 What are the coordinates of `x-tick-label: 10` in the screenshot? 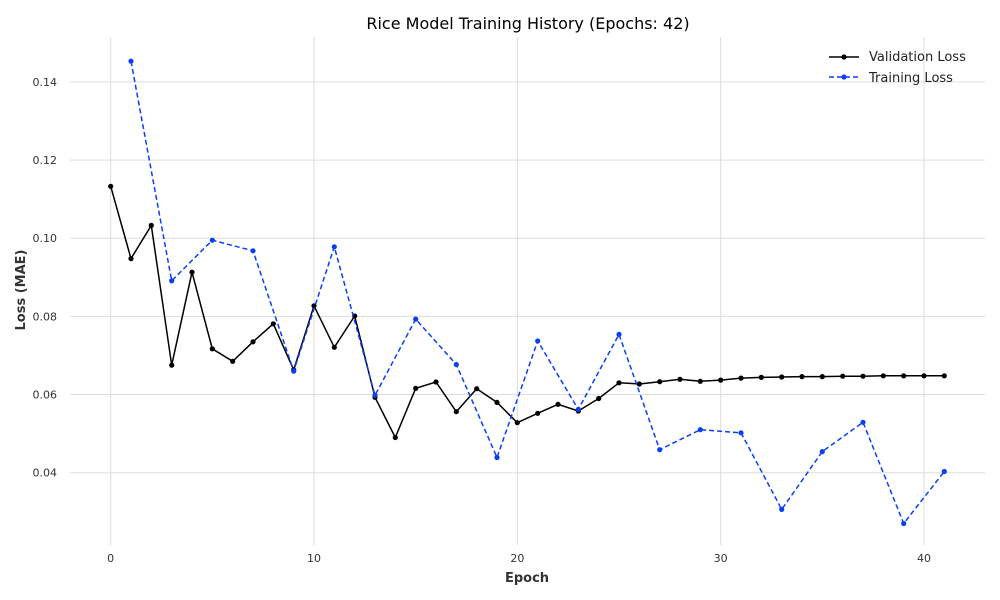 It's located at (314, 558).